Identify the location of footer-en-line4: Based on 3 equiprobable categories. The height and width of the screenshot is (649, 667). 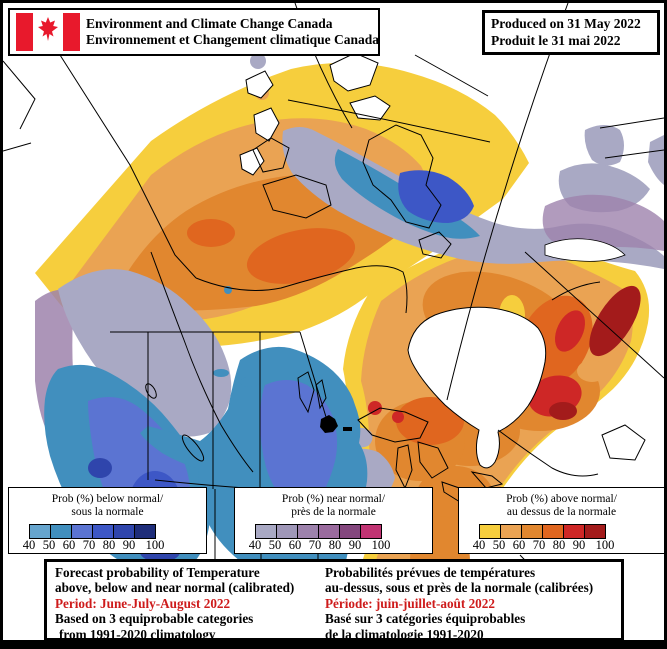
(154, 619).